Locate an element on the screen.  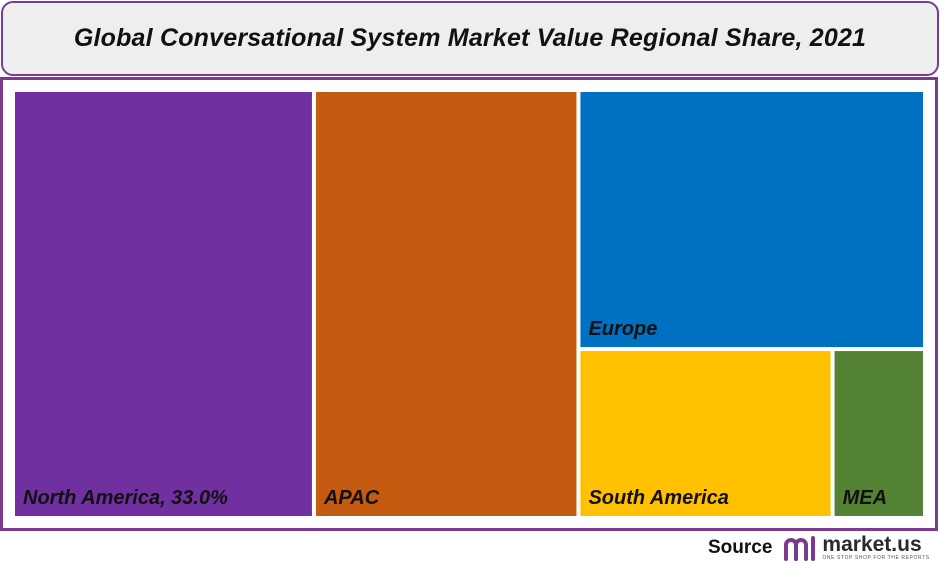
tile-mea: MEA is located at coordinates (878, 433).